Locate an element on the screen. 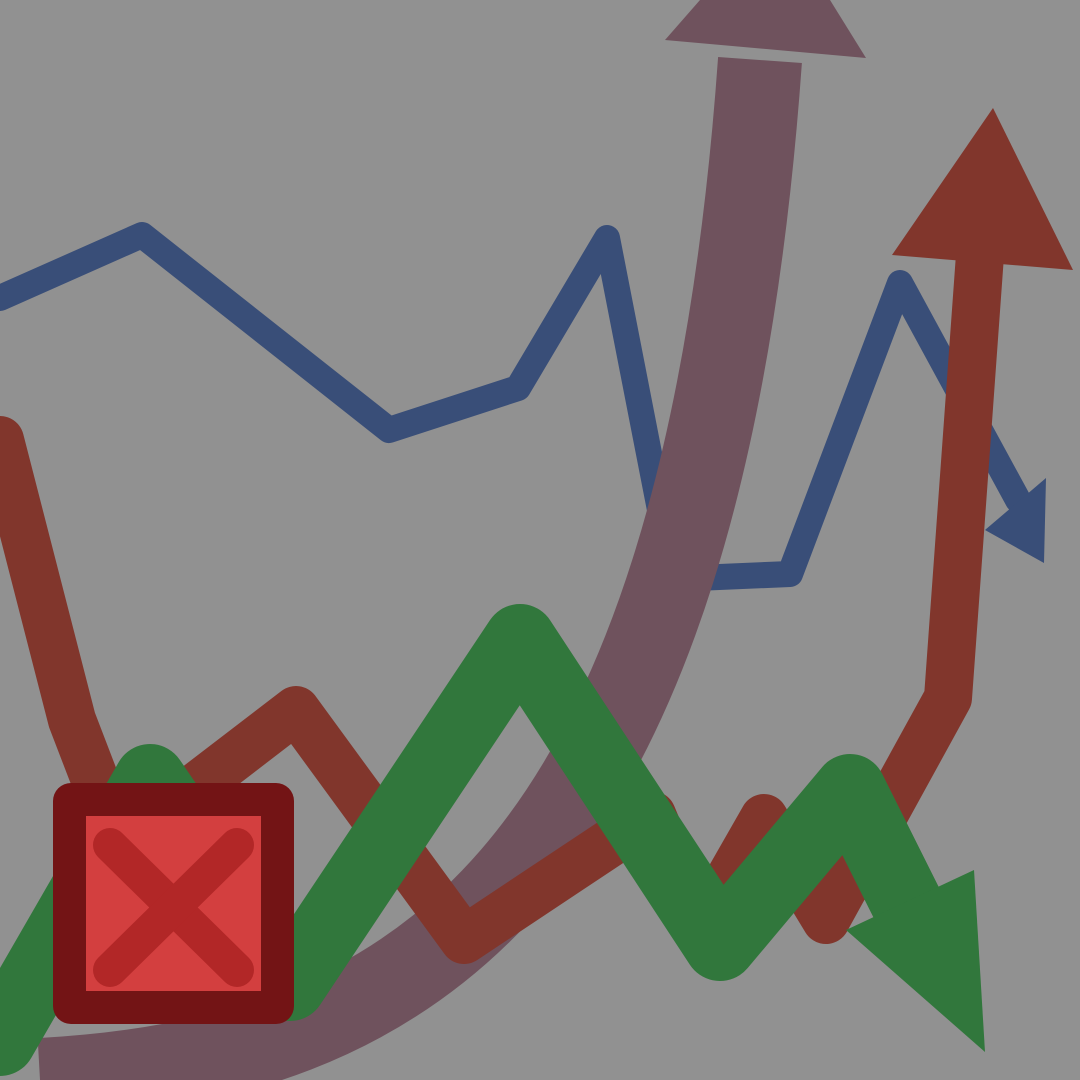 This screenshot has height=1080, width=1080. green-arrow-head is located at coordinates (915, 961).